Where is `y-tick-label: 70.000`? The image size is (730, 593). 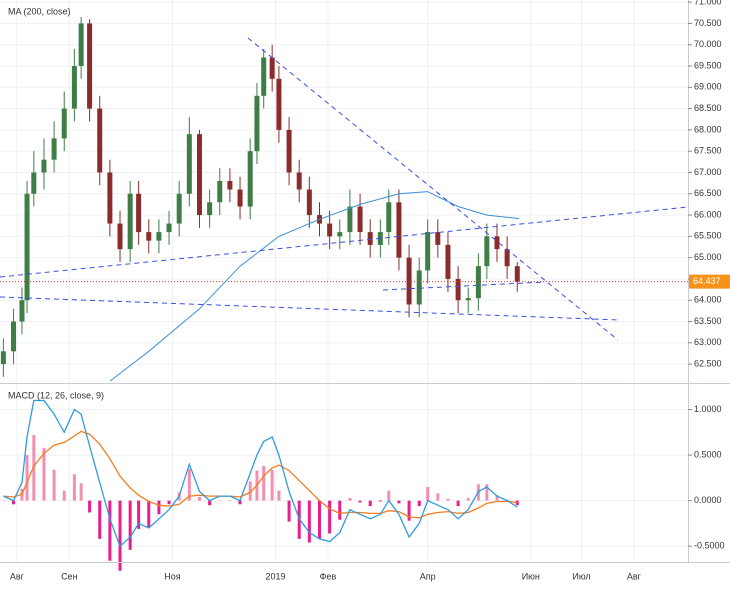
y-tick-label: 70.000 is located at coordinates (708, 44).